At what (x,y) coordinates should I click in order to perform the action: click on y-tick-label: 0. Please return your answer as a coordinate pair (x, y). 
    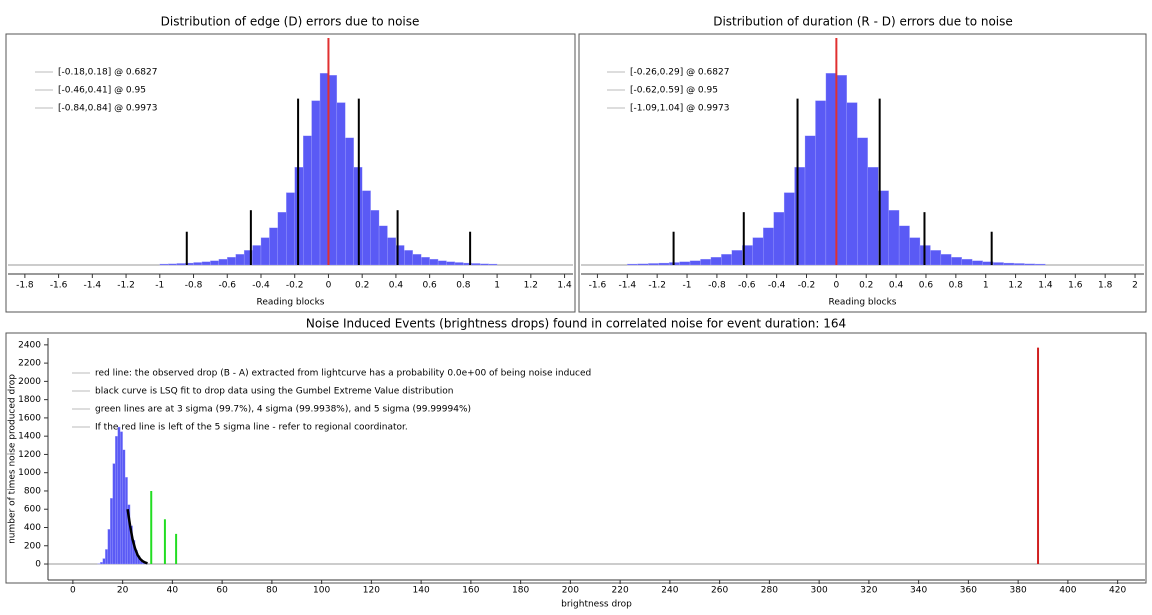
    Looking at the image, I should click on (38, 565).